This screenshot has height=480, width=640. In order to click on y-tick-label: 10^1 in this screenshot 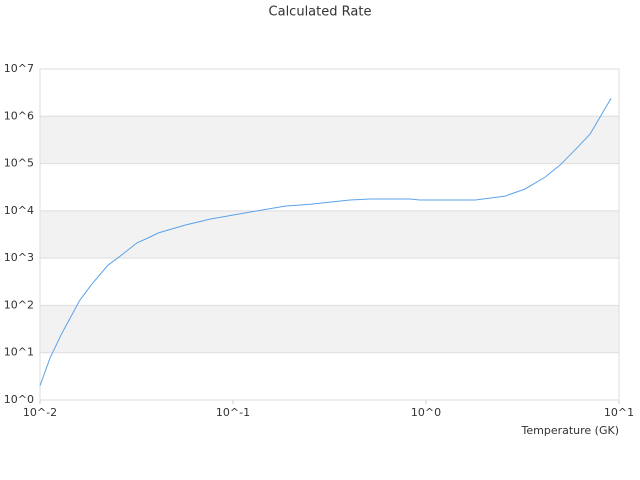, I will do `click(19, 352)`.